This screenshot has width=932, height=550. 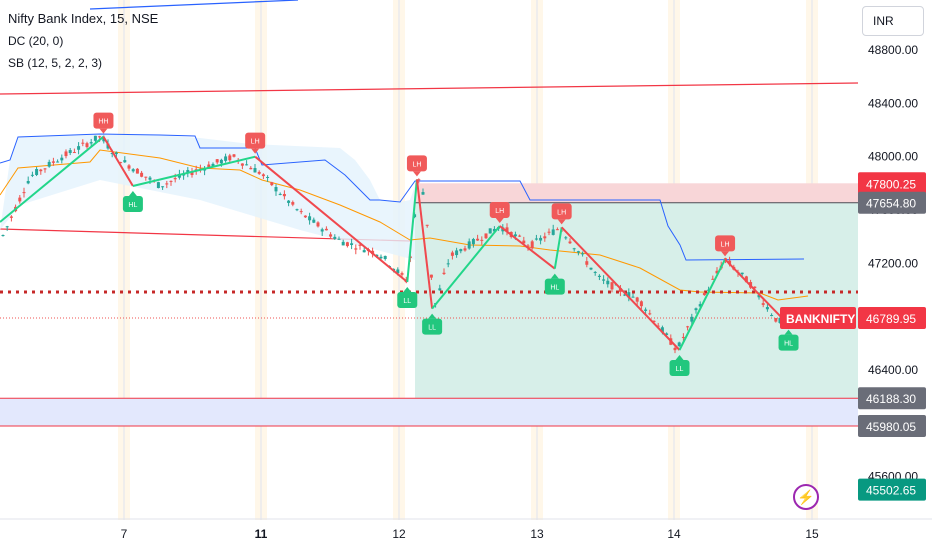 I want to click on x-tick-label: 7, so click(x=124, y=534).